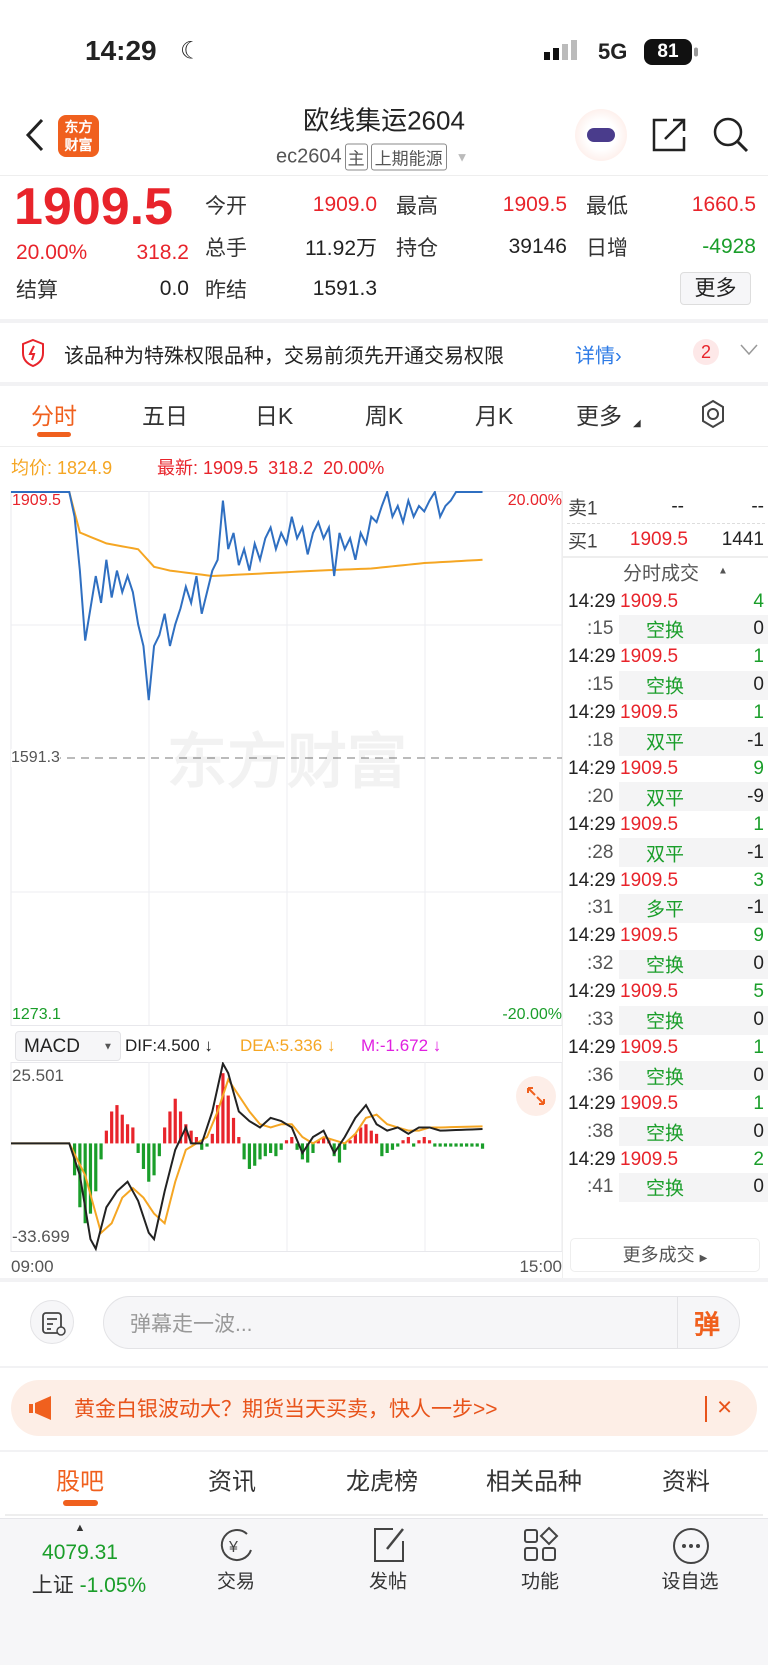  Describe the element at coordinates (121, 50) in the screenshot. I see `status-time: 14:29` at that location.